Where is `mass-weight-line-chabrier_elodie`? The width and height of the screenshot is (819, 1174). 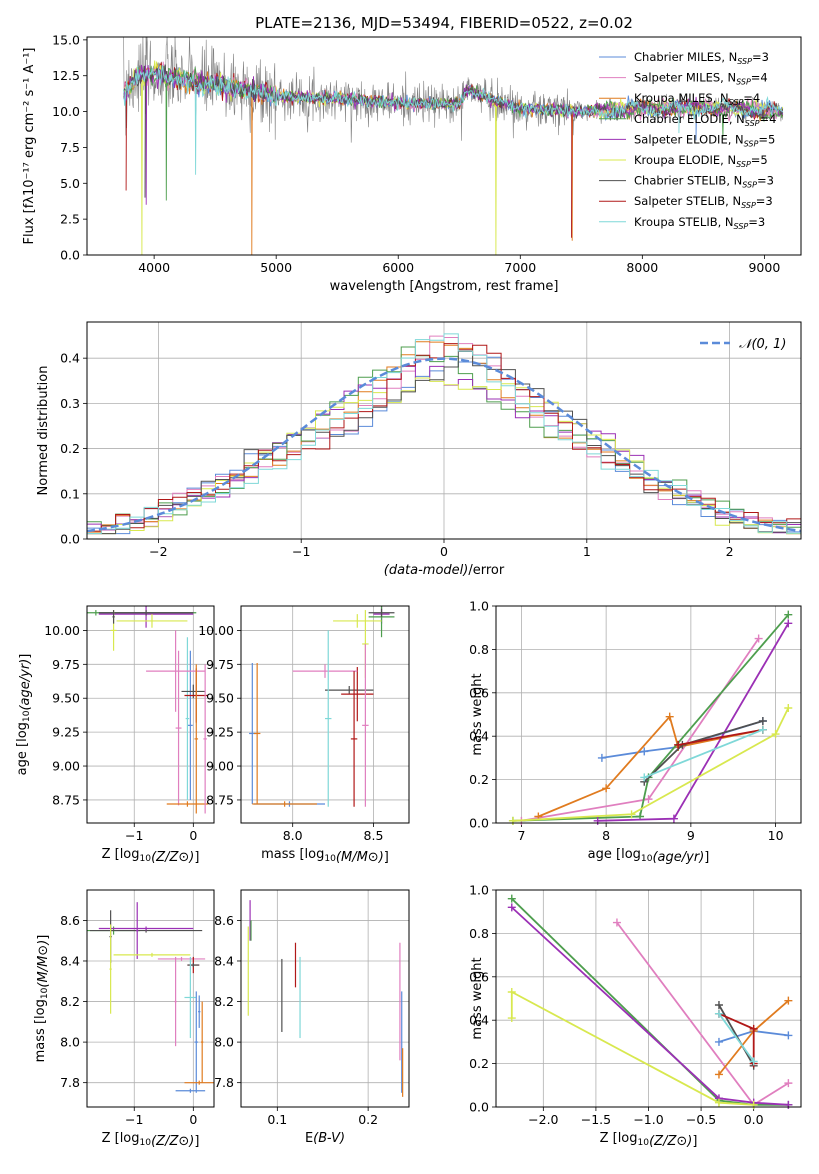 mass-weight-line-chabrier_elodie is located at coordinates (650, 718).